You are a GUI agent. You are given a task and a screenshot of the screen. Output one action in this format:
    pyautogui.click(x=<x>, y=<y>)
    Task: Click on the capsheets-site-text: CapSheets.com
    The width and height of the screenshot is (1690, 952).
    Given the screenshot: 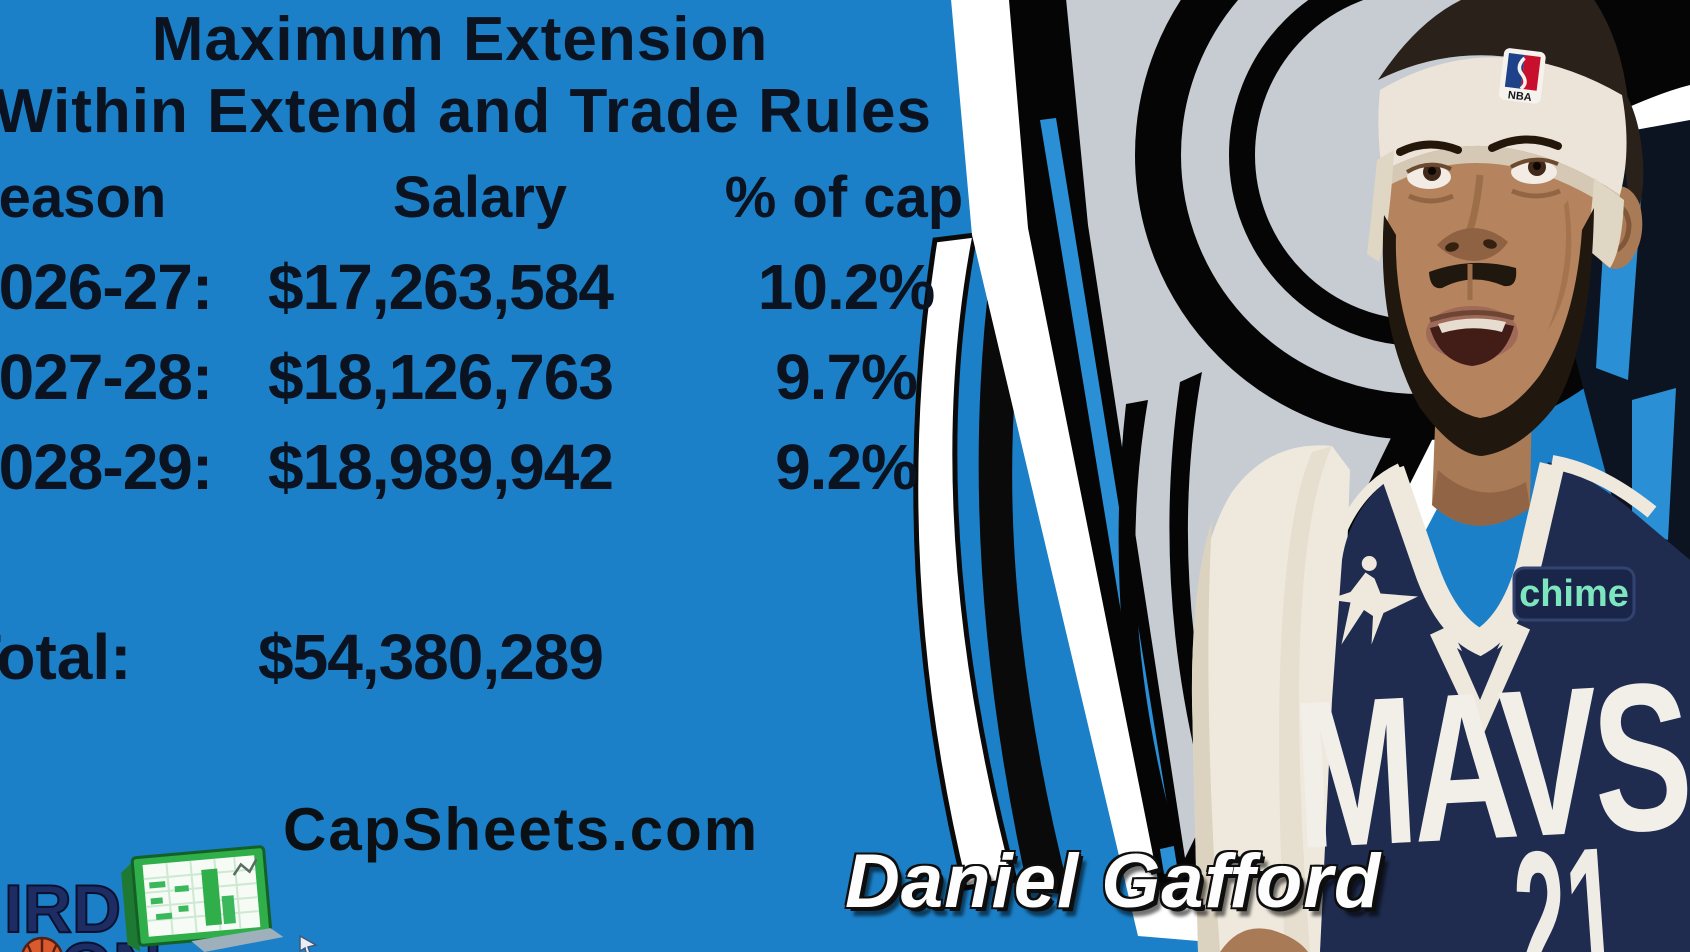 What is the action you would take?
    pyautogui.click(x=521, y=829)
    